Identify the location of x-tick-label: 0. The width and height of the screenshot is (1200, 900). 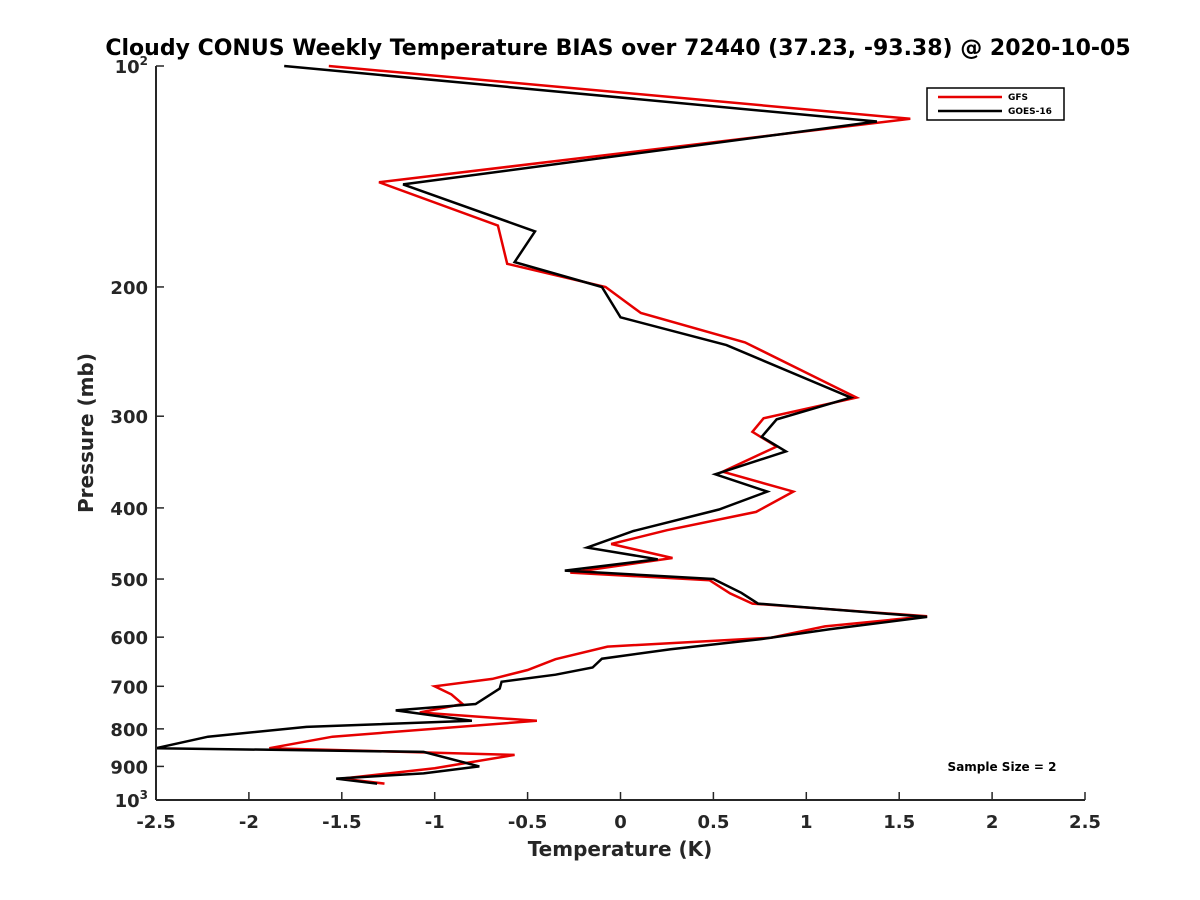
(620, 822).